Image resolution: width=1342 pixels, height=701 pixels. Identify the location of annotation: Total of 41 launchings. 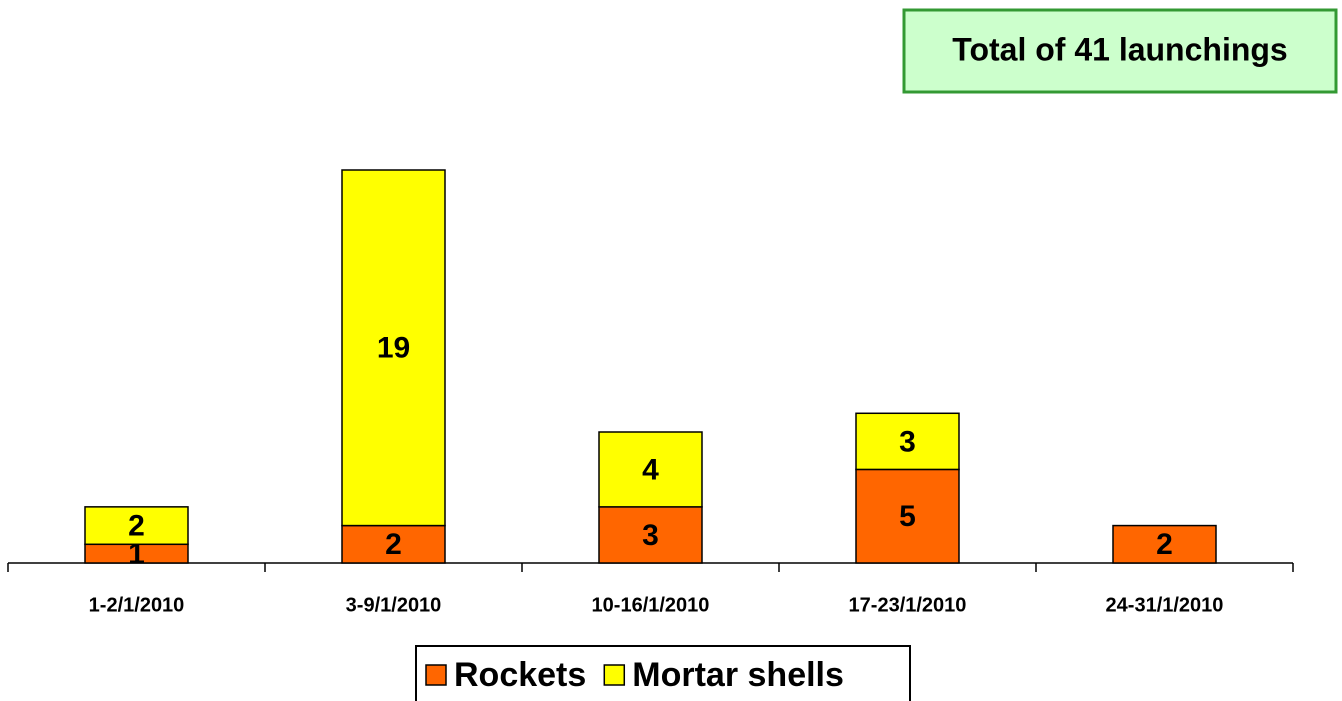
(1119, 49).